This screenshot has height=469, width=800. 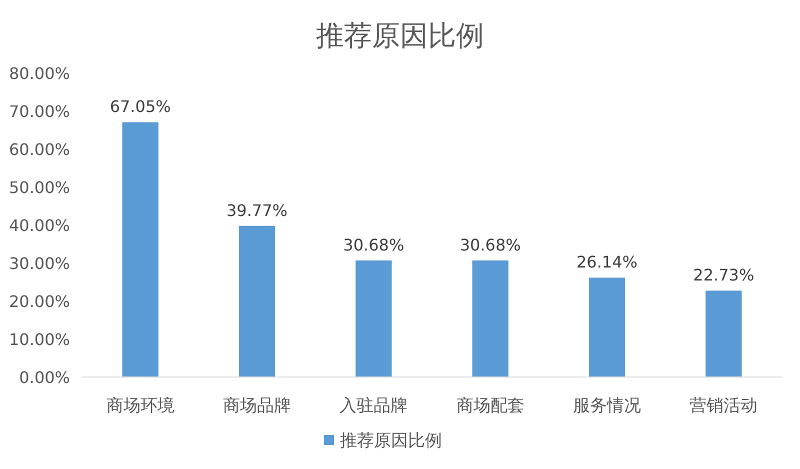 I want to click on legend-label: 推荐原因比例, so click(x=391, y=441).